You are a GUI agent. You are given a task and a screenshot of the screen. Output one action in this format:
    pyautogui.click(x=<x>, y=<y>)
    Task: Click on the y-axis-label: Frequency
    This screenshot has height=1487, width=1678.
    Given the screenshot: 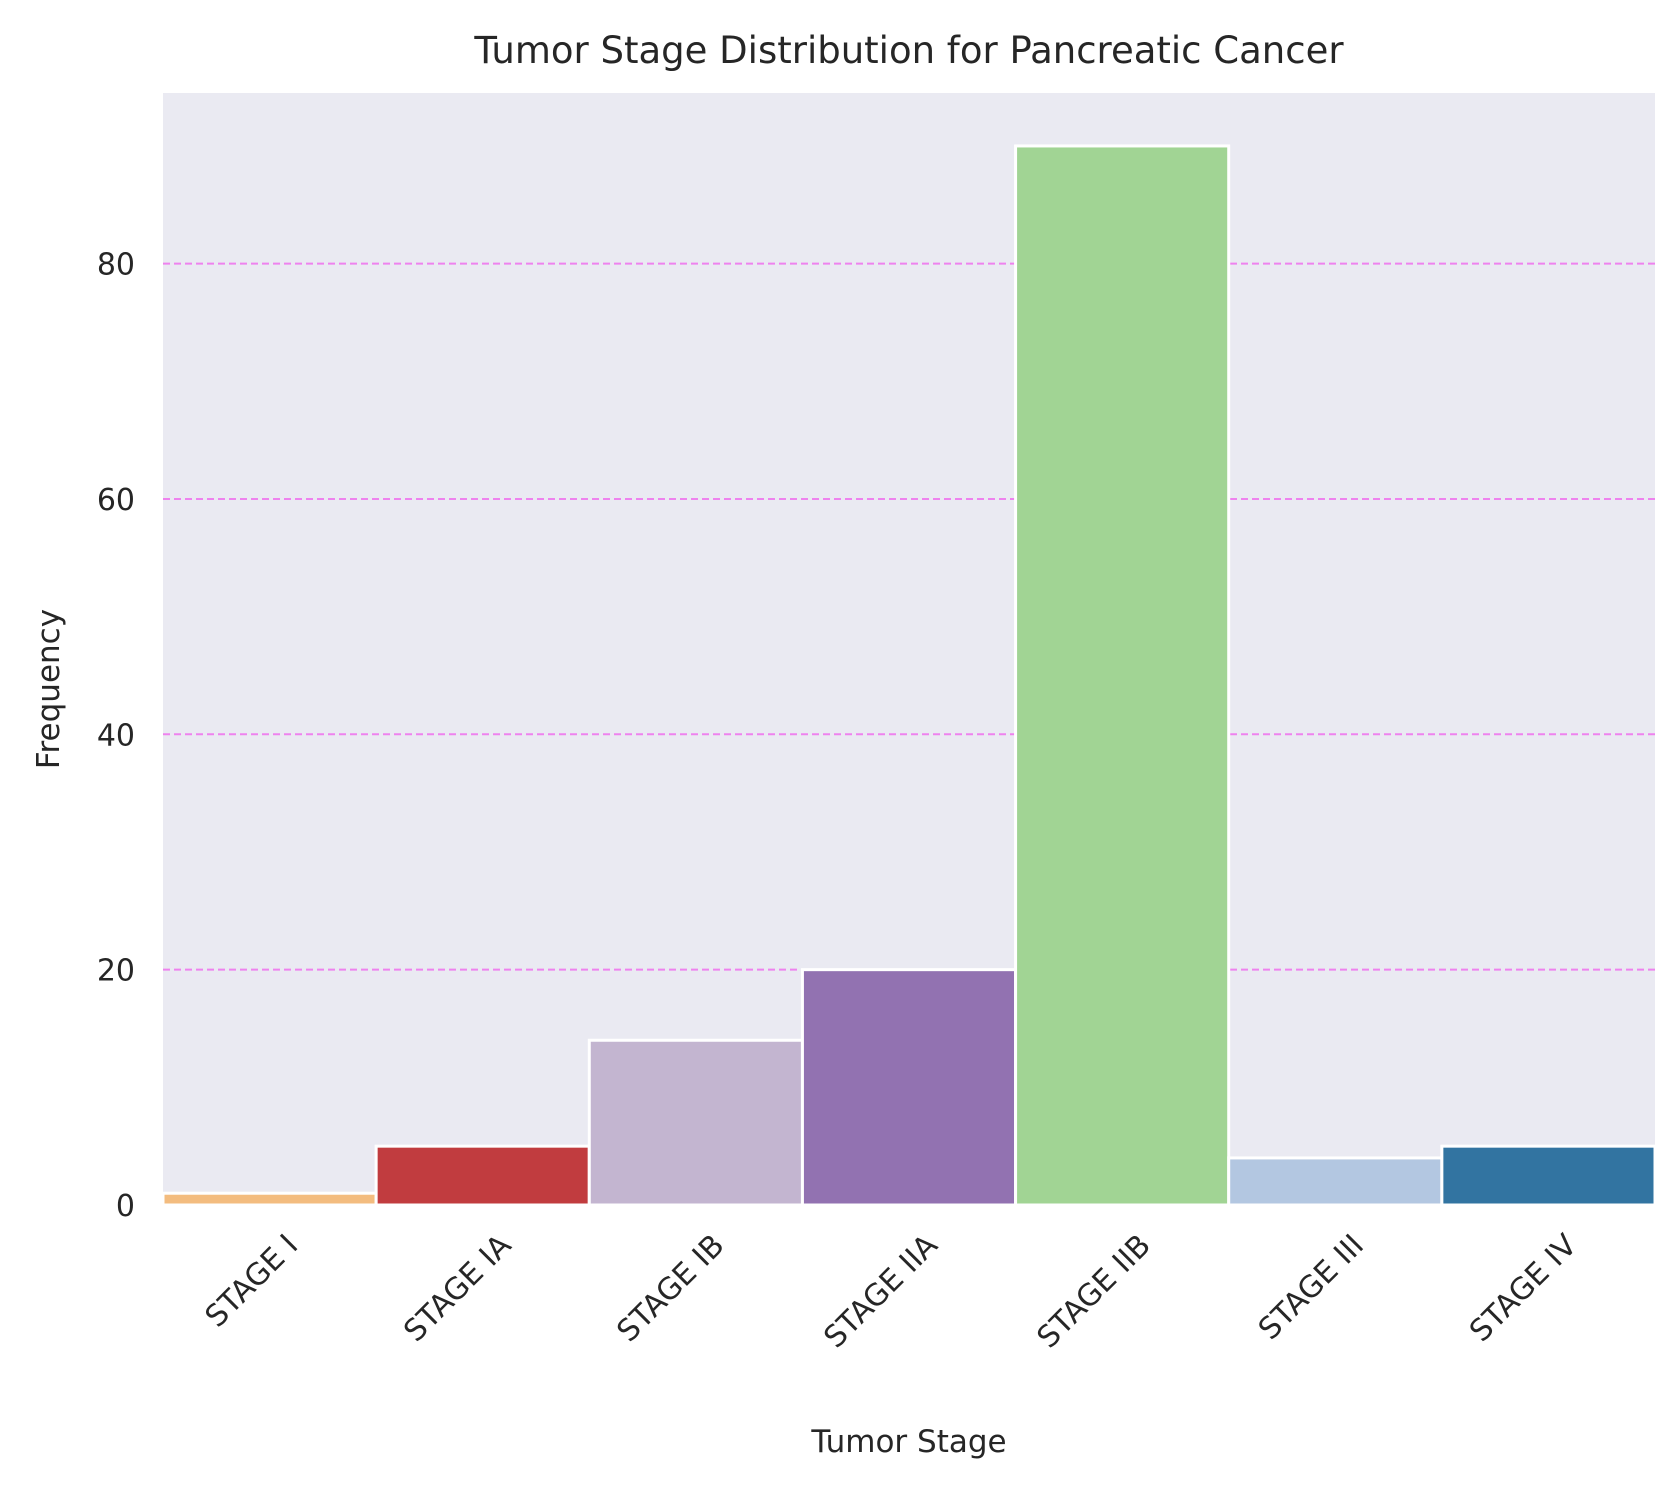 What is the action you would take?
    pyautogui.click(x=49, y=689)
    